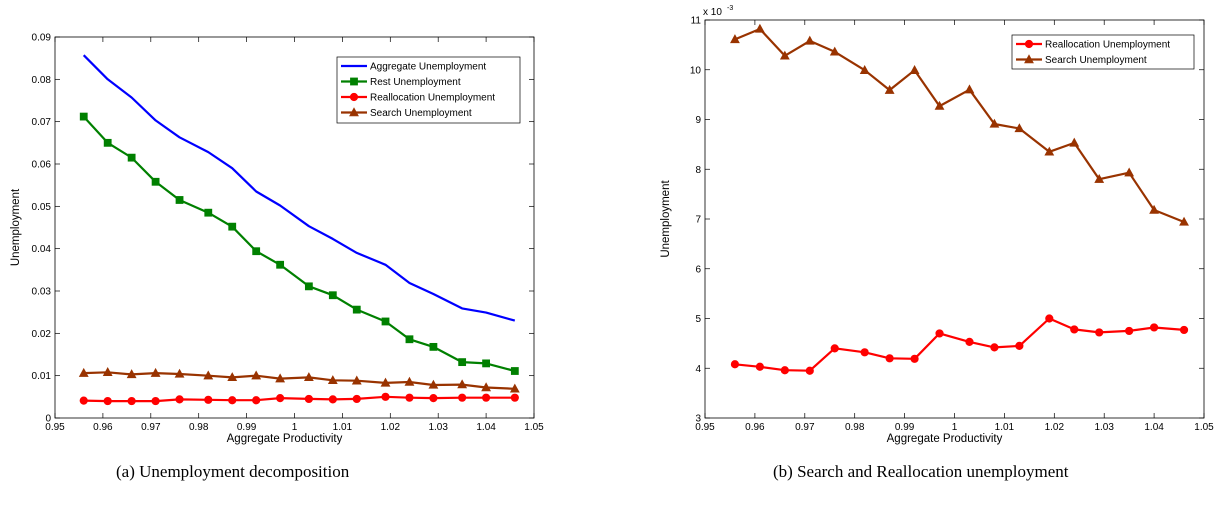  Describe the element at coordinates (421, 113) in the screenshot. I see `legend-label-search-unemployment: Search Unemployment` at that location.